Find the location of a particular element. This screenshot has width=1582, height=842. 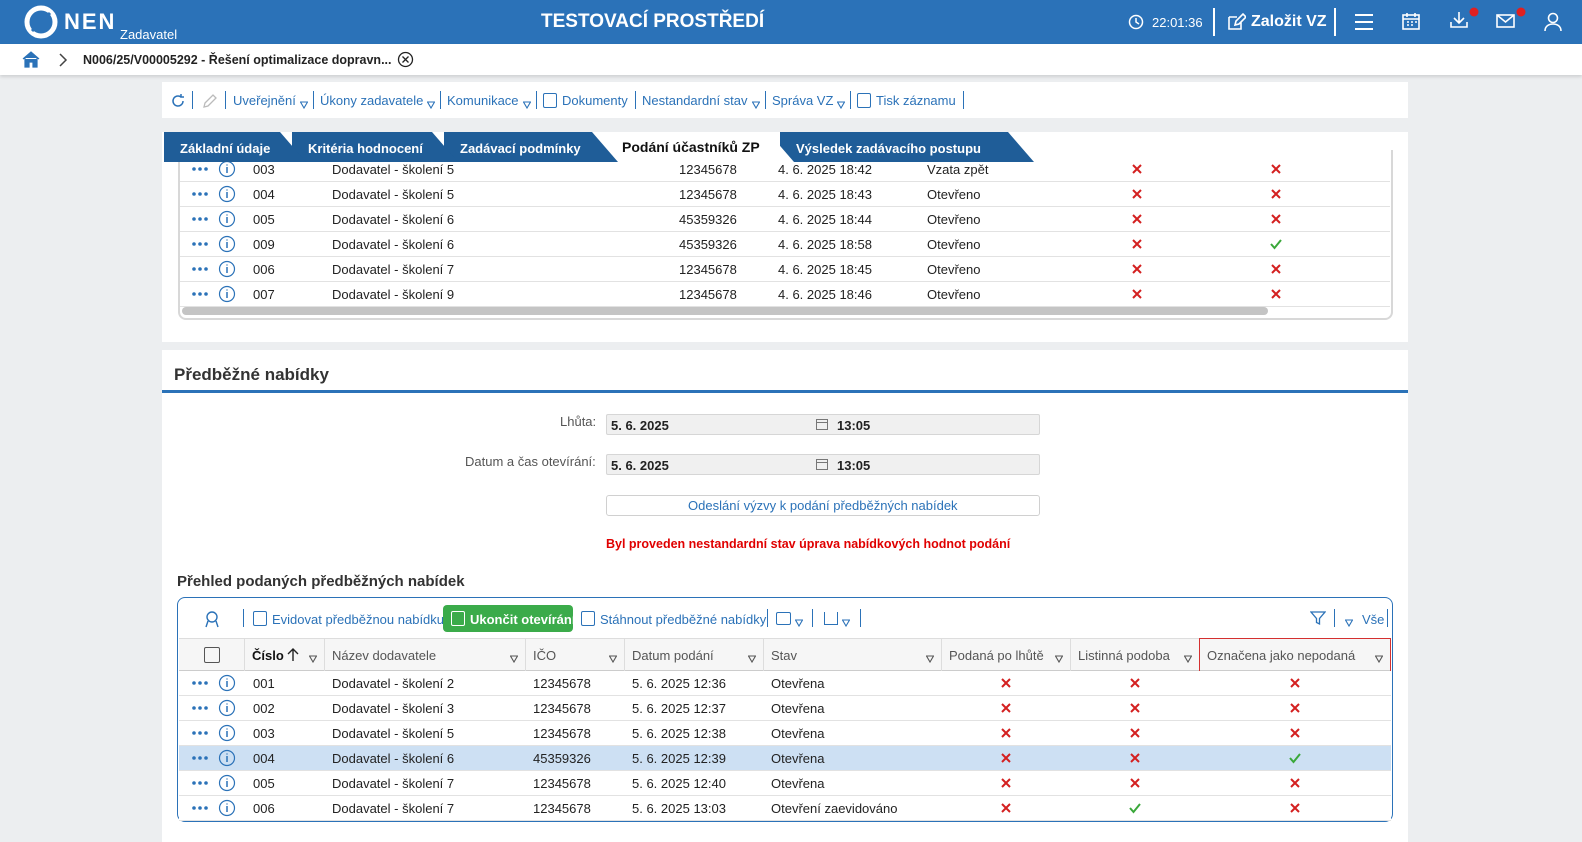

column-header: Listinná podoba is located at coordinates (1124, 655).